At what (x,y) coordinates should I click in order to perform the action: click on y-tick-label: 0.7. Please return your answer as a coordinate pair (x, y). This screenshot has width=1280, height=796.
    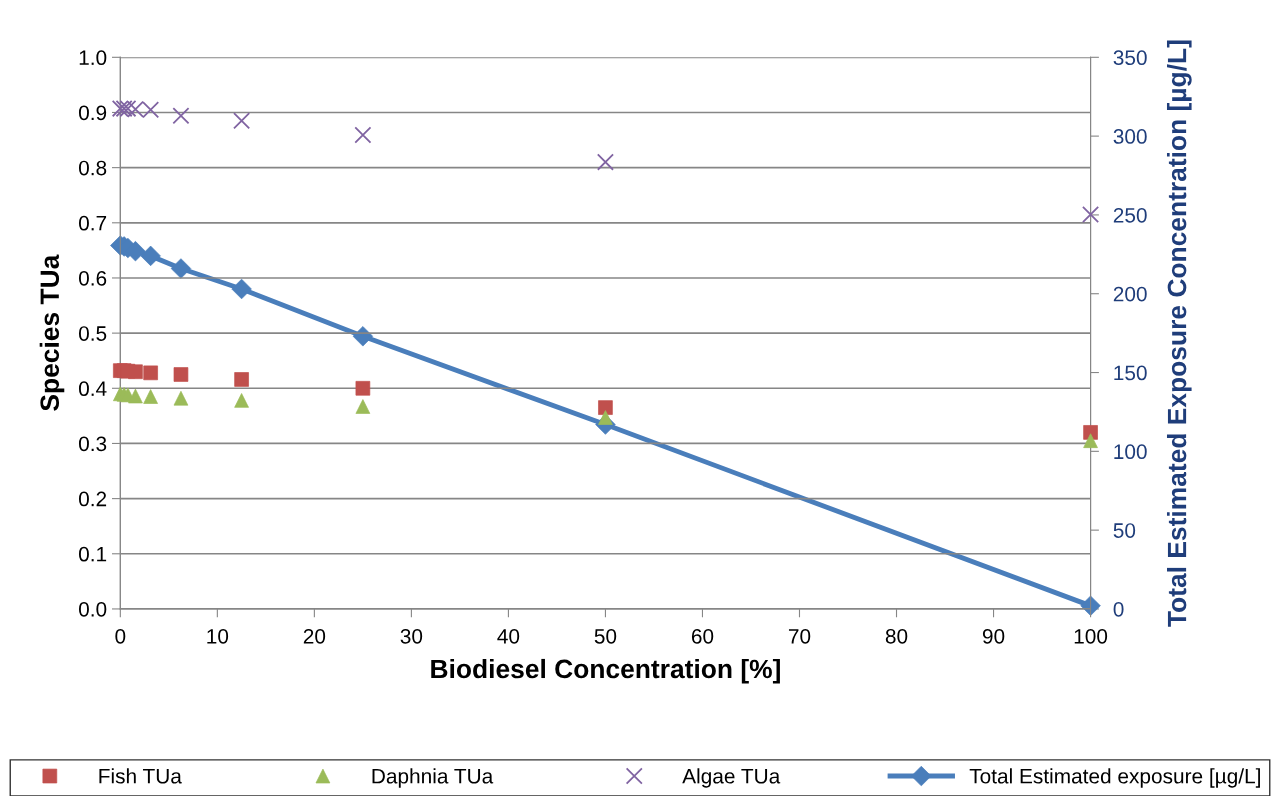
    Looking at the image, I should click on (92, 223).